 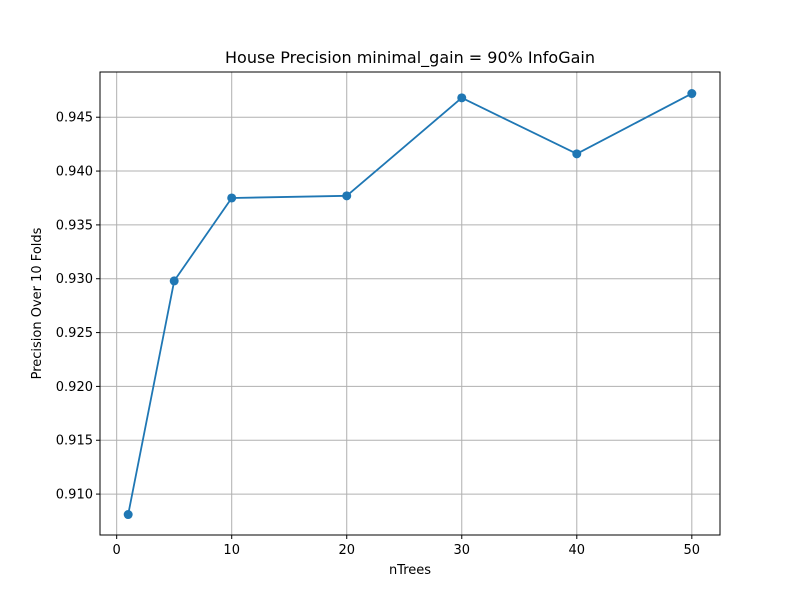 What do you see at coordinates (74, 225) in the screenshot?
I see `y-tick-label: 0.935` at bounding box center [74, 225].